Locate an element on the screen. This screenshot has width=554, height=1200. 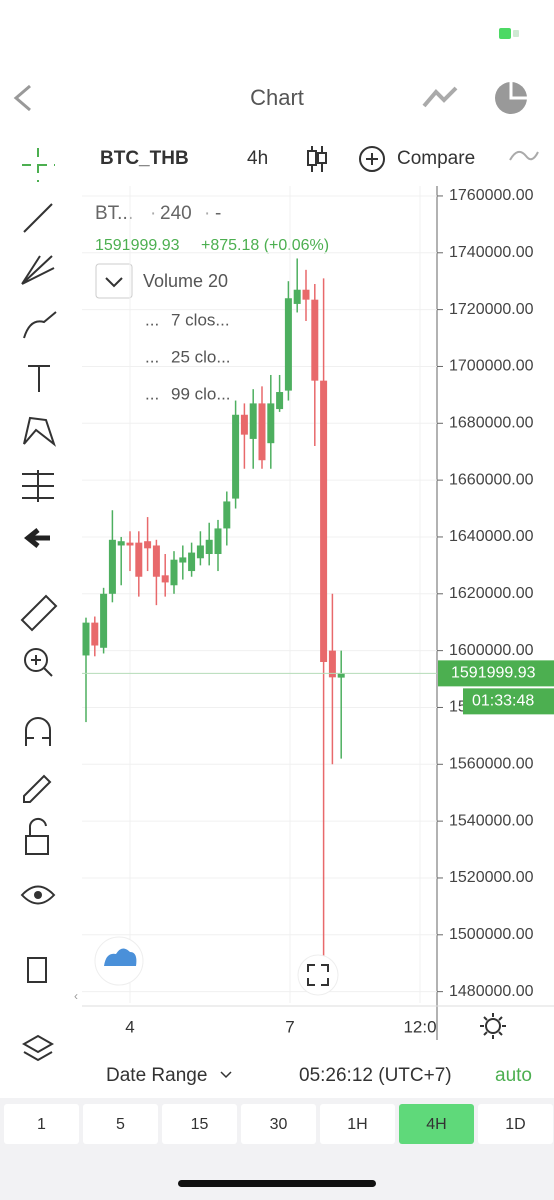
y-tick-label: 1560000.00 is located at coordinates (491, 764).